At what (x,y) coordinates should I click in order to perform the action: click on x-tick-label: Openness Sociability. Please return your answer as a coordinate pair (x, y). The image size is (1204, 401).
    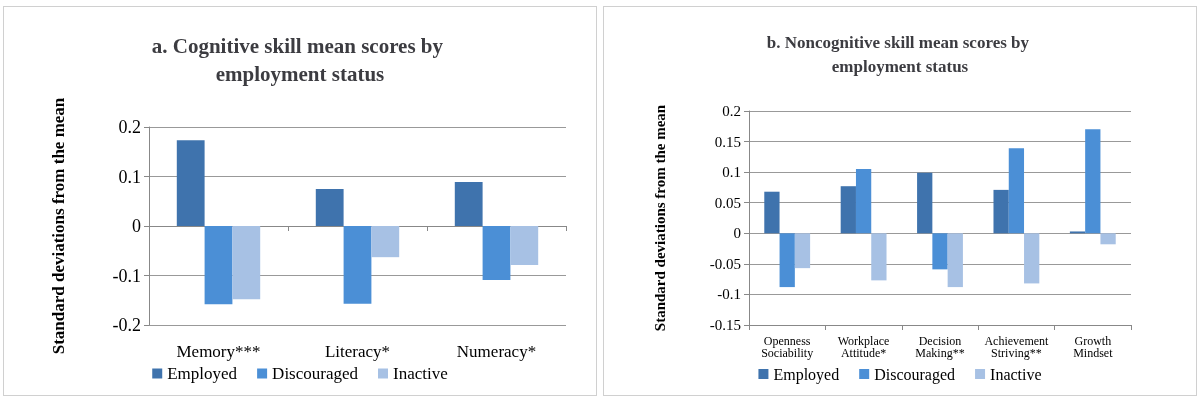
    Looking at the image, I should click on (787, 347).